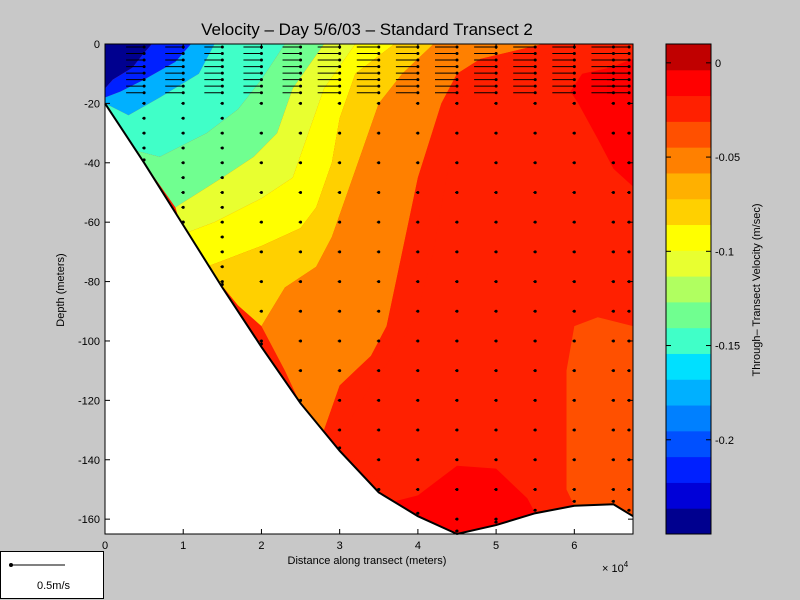 Image resolution: width=800 pixels, height=600 pixels. What do you see at coordinates (92, 283) in the screenshot?
I see `y-tick-label: -80` at bounding box center [92, 283].